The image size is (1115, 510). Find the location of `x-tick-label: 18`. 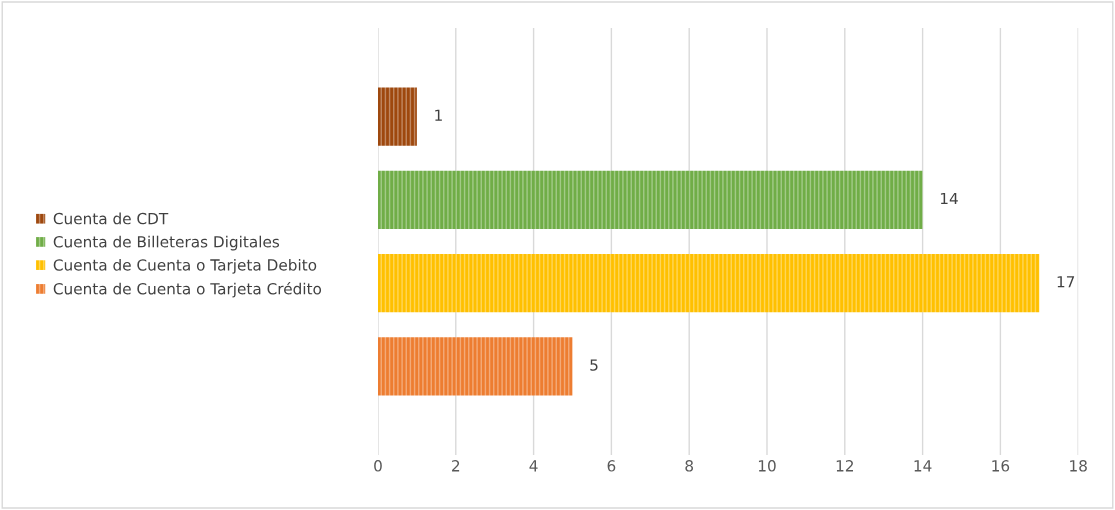

x-tick-label: 18 is located at coordinates (1078, 466).